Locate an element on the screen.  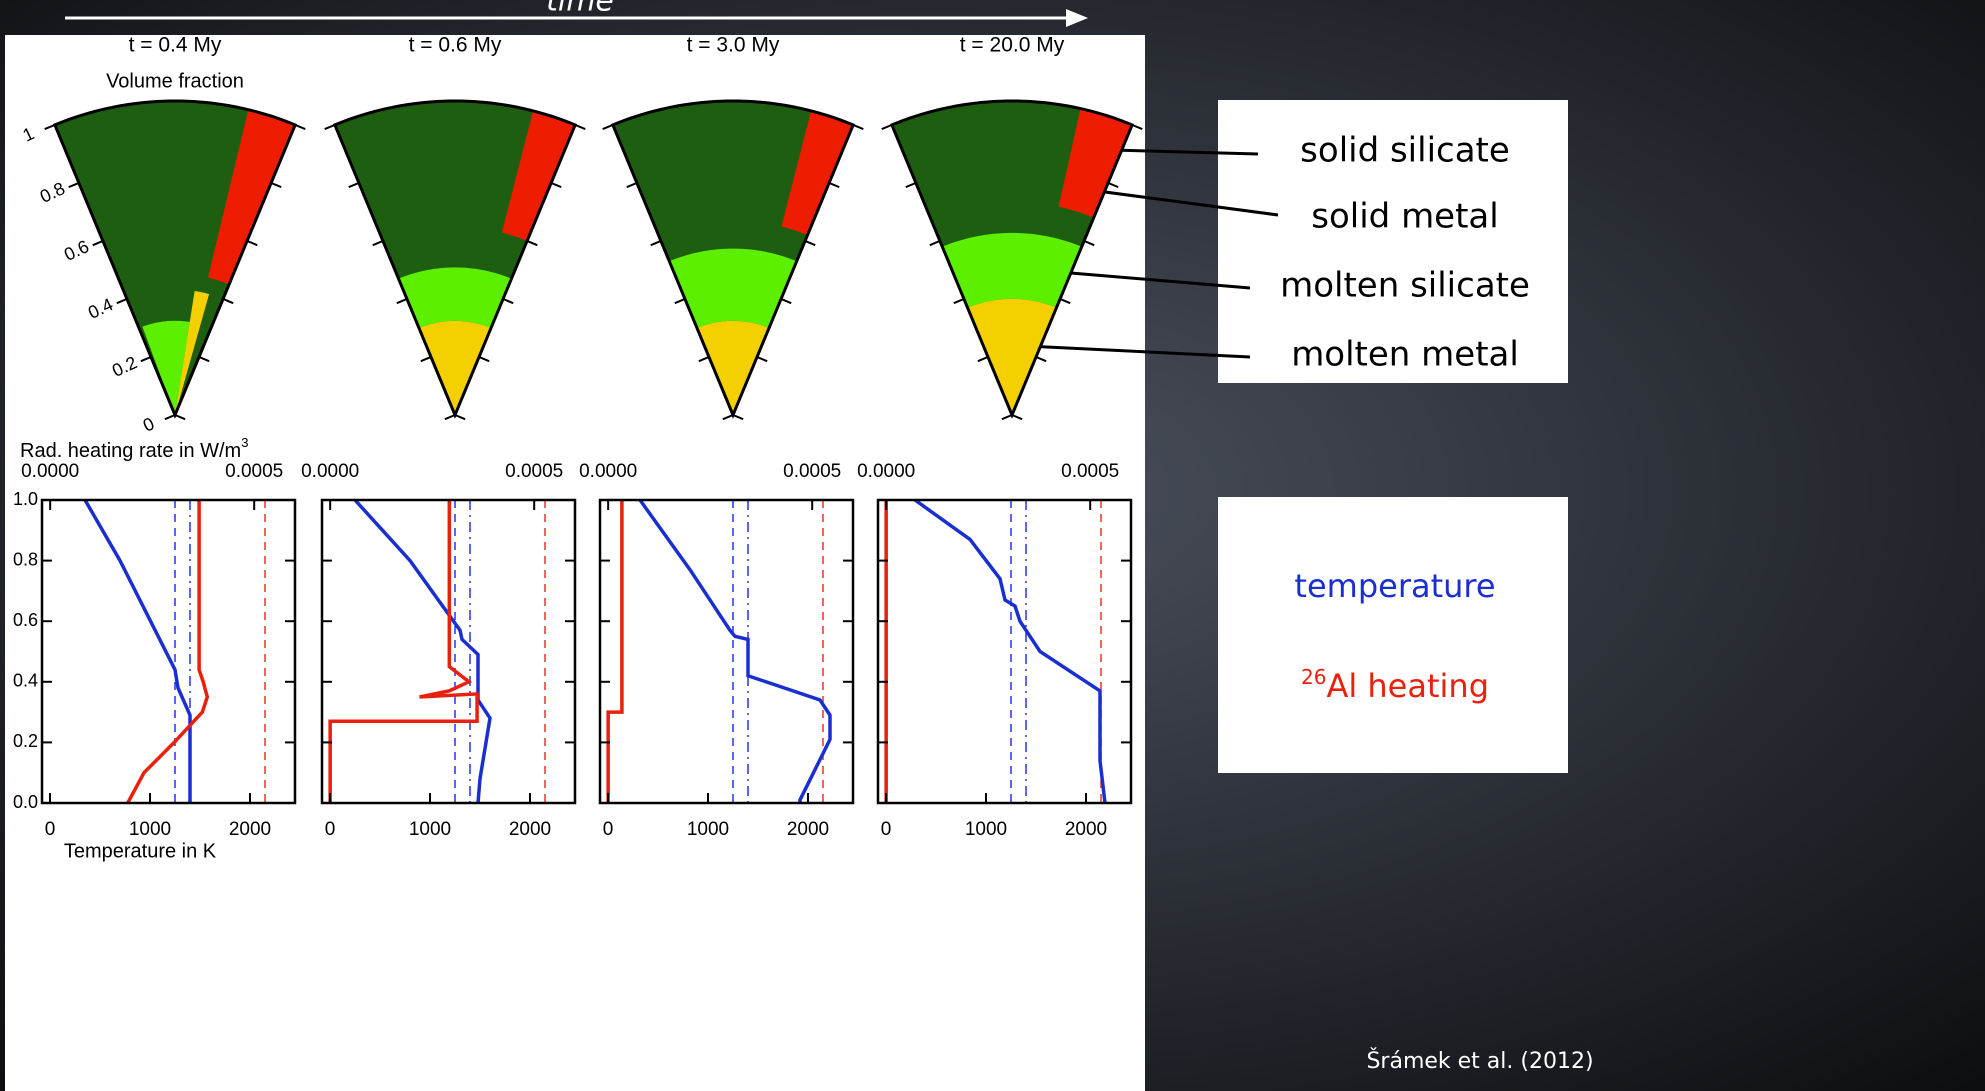
time-arrowhead is located at coordinates (1077, 18).